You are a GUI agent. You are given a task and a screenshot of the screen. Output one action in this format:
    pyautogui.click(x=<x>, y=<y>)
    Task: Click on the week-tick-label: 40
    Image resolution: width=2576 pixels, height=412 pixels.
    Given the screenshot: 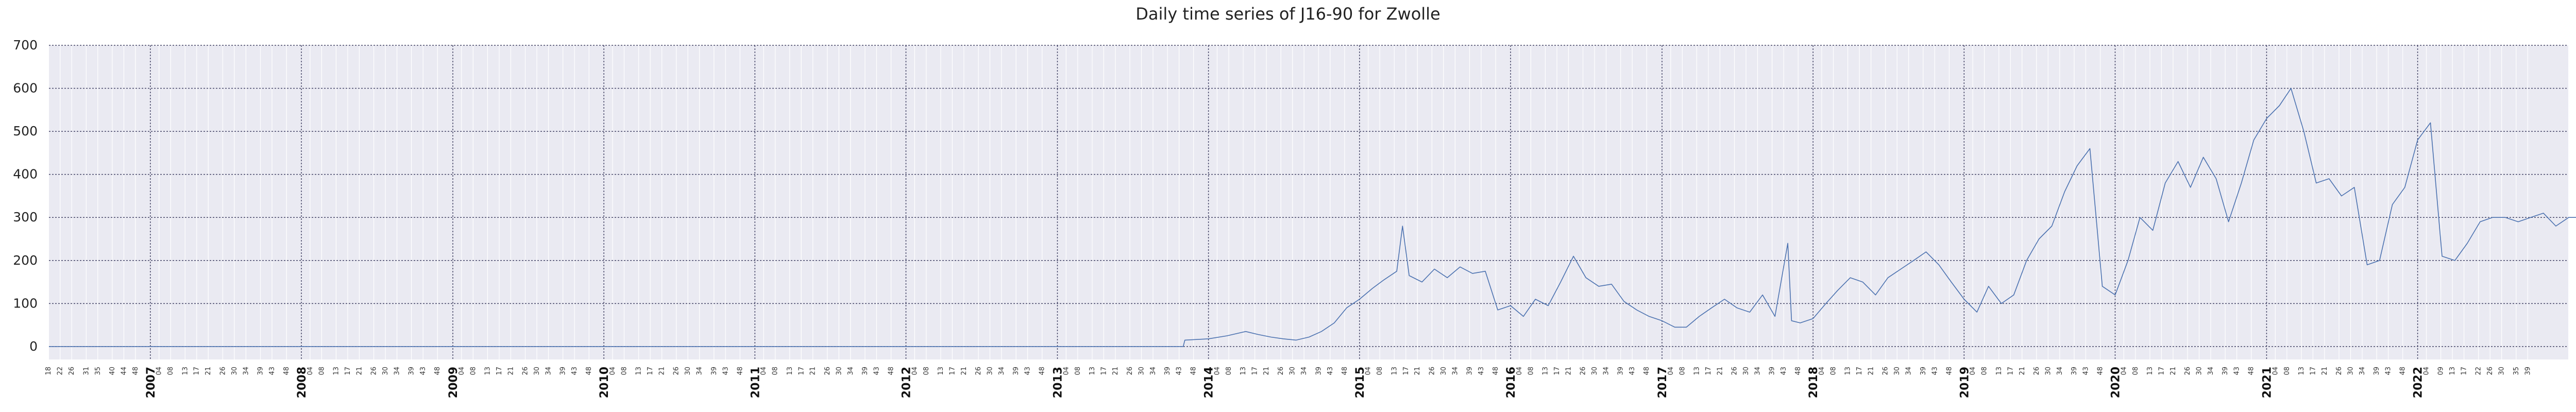 What is the action you would take?
    pyautogui.click(x=112, y=371)
    